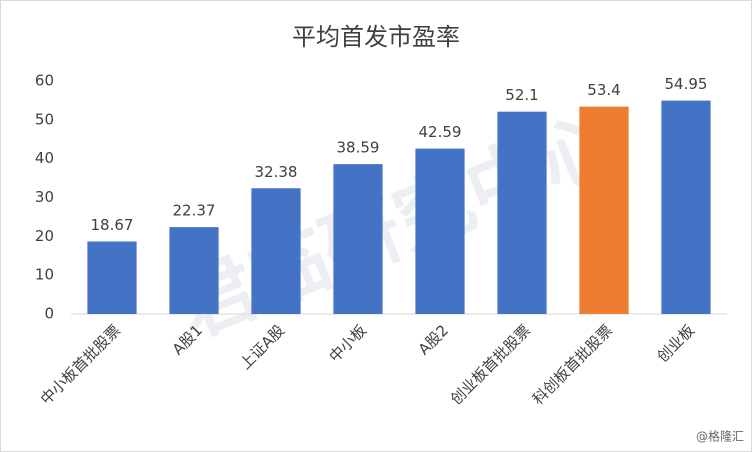  Describe the element at coordinates (44, 119) in the screenshot. I see `y-tick-label: 50` at that location.